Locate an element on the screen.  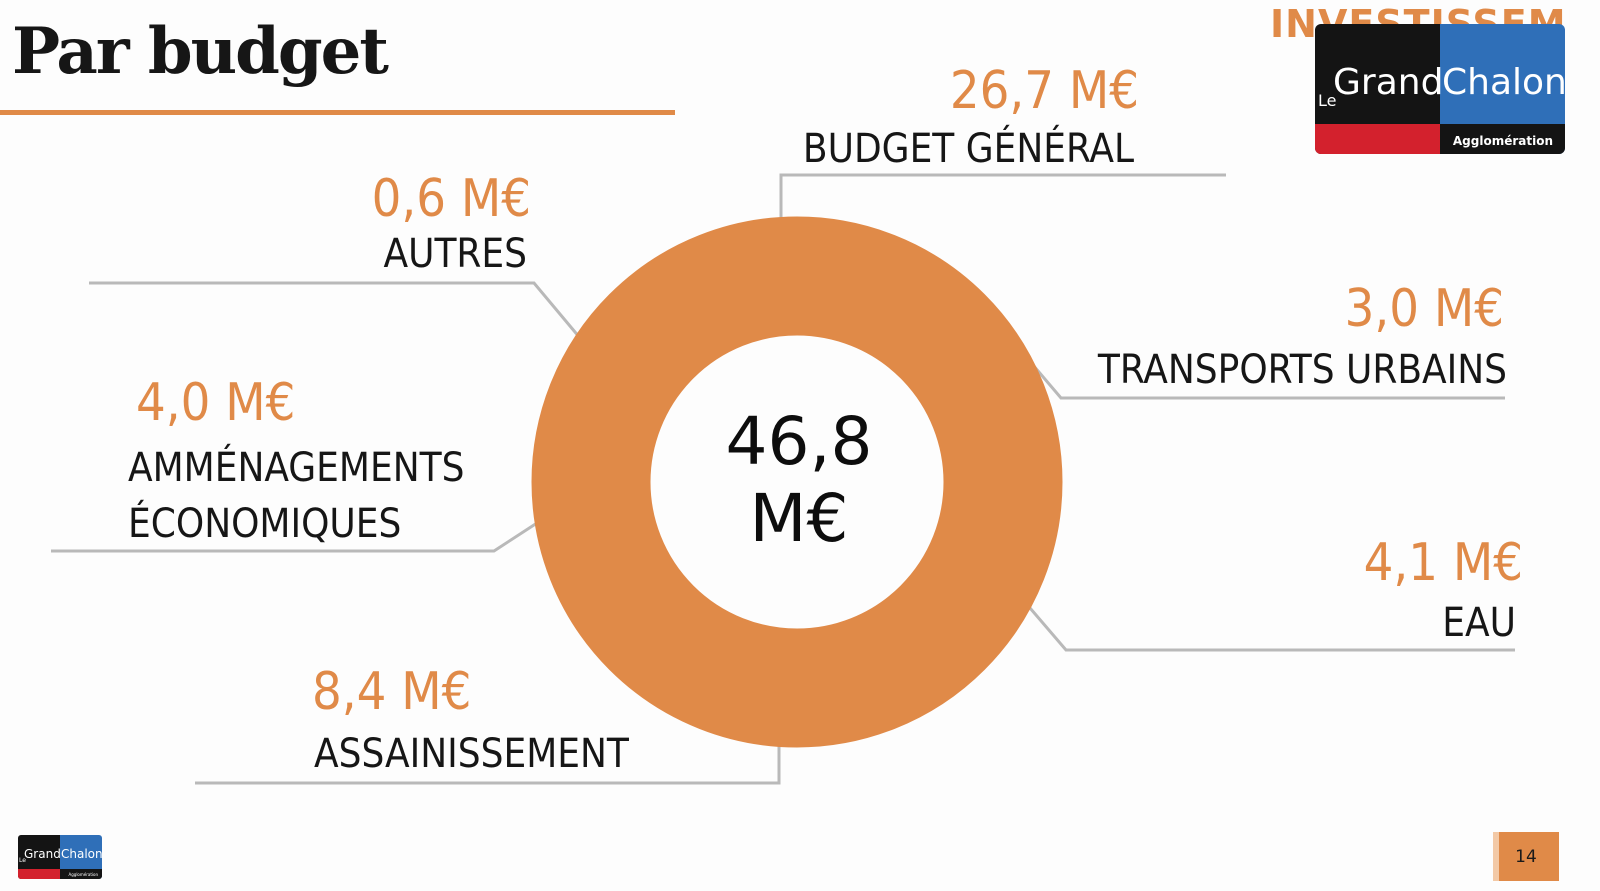
leader-line-autres is located at coordinates (335, 310).